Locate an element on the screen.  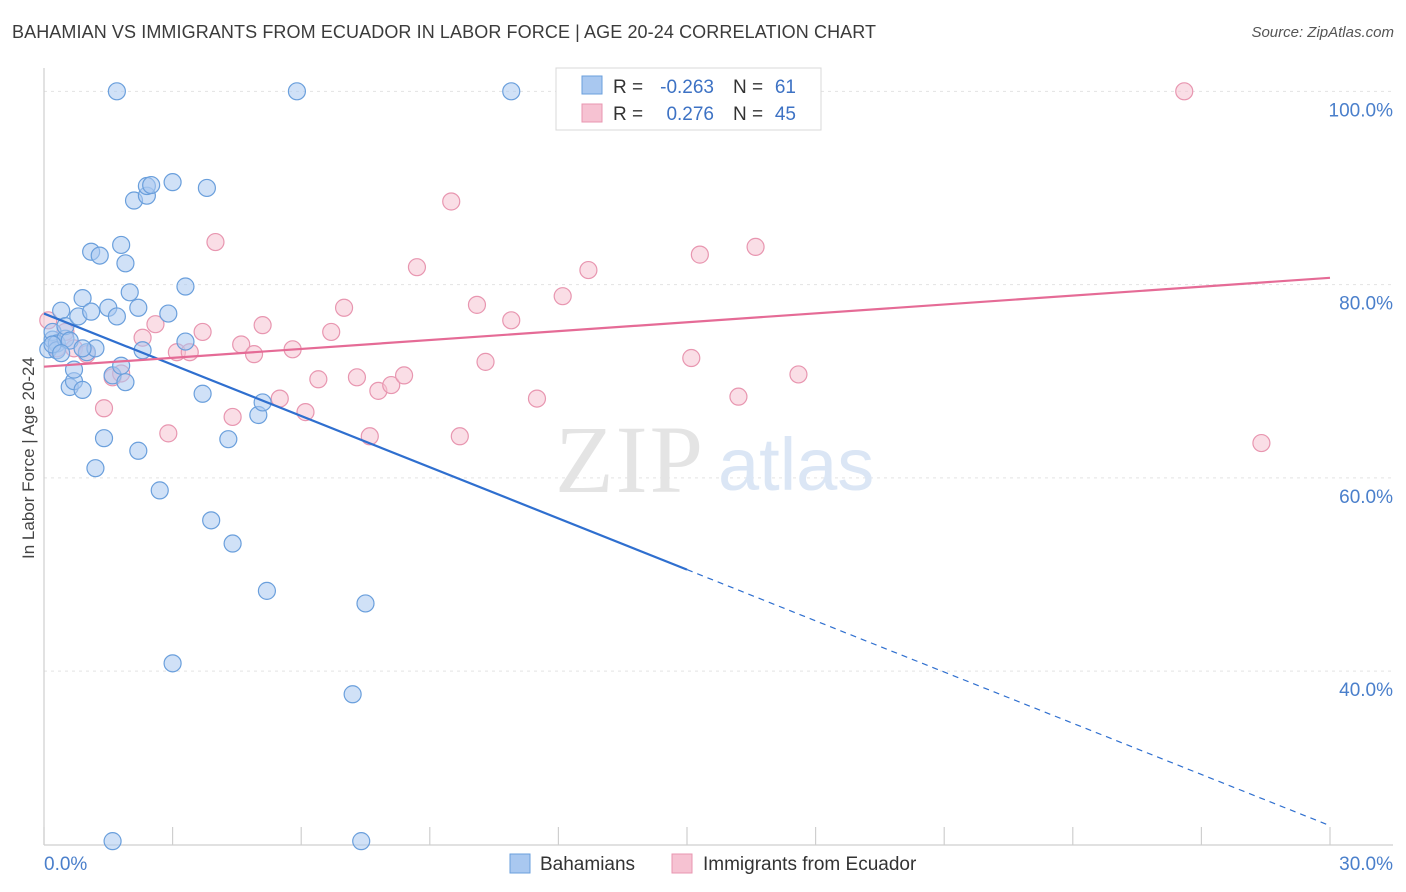
legend-swatch-blue is located at coordinates (592, 85).